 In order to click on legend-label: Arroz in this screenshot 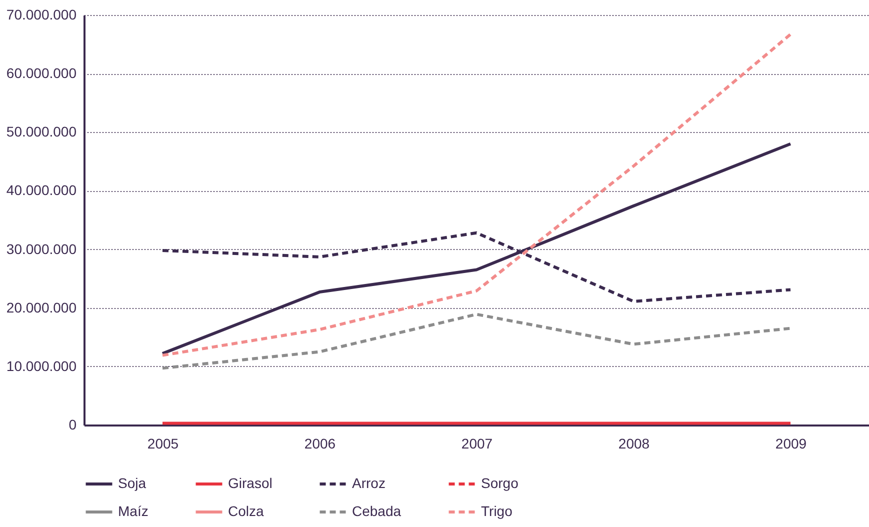, I will do `click(369, 483)`.